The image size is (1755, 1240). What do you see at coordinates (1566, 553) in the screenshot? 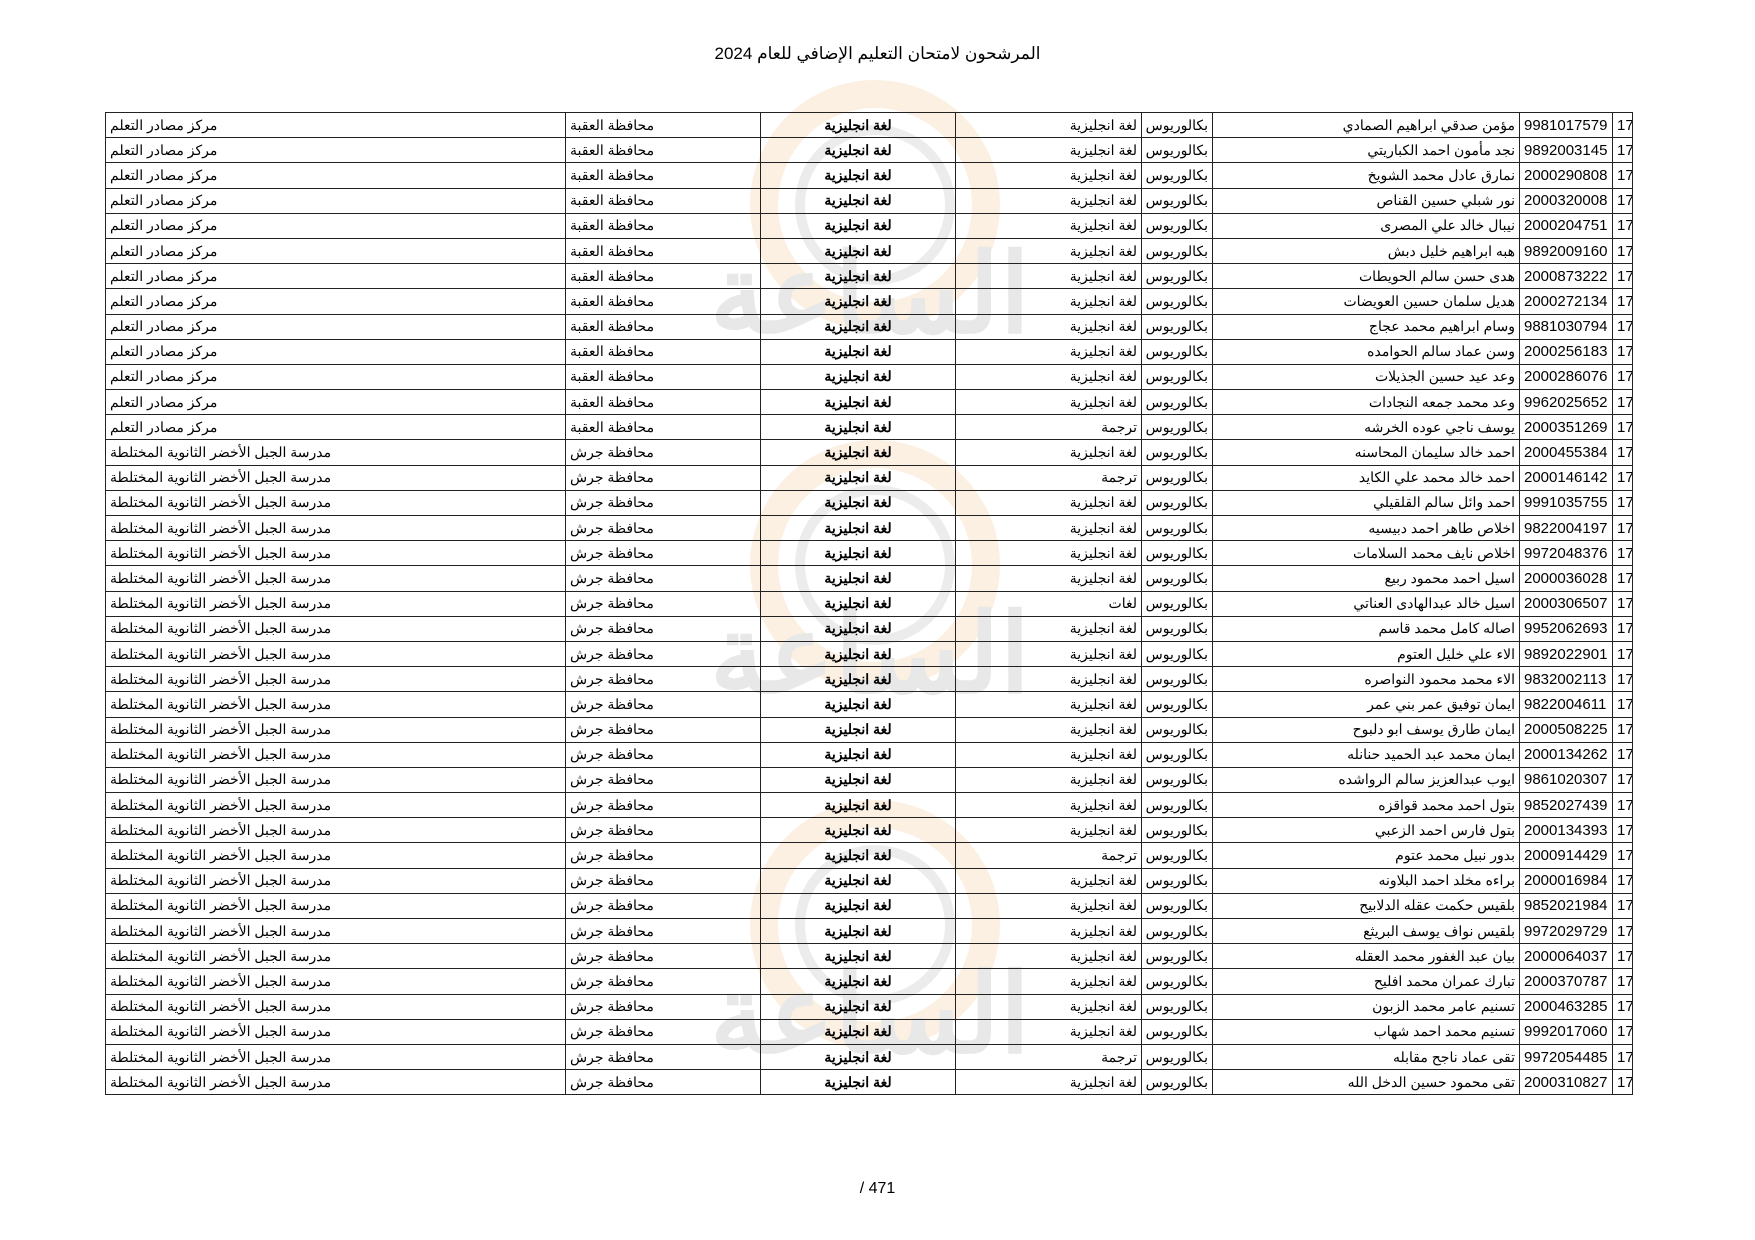
I see `national-id-cell: 9972048376` at bounding box center [1566, 553].